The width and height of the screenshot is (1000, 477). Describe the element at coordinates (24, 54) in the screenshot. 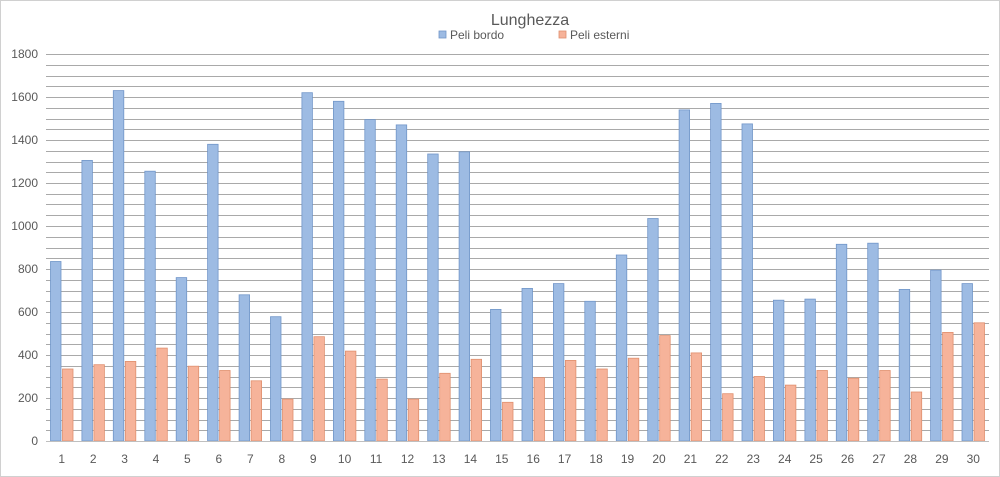

I see `y-tick-label: 1800` at that location.